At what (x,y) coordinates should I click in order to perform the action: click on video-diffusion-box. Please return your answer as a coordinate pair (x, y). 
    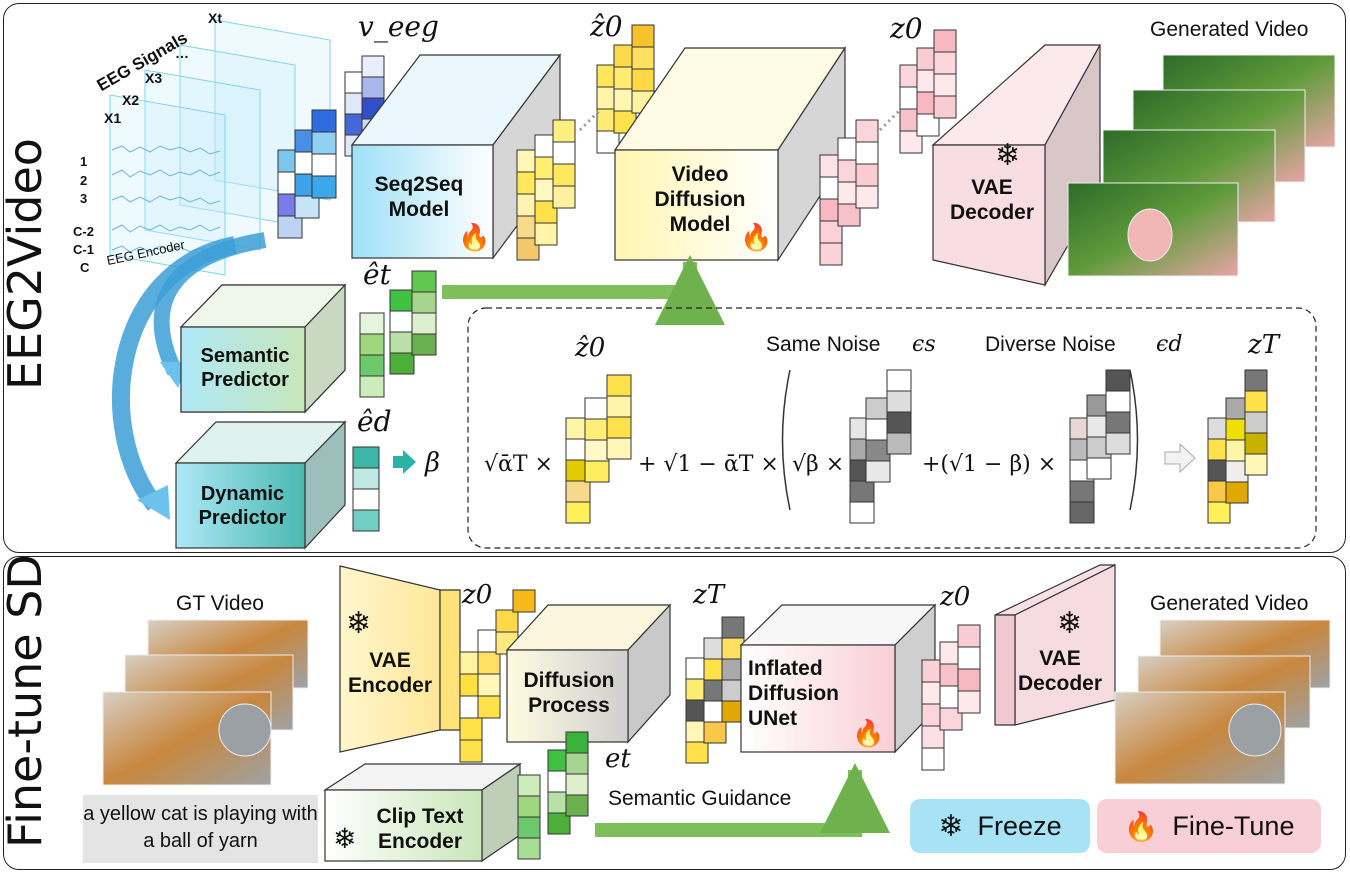
    Looking at the image, I should click on (730, 154).